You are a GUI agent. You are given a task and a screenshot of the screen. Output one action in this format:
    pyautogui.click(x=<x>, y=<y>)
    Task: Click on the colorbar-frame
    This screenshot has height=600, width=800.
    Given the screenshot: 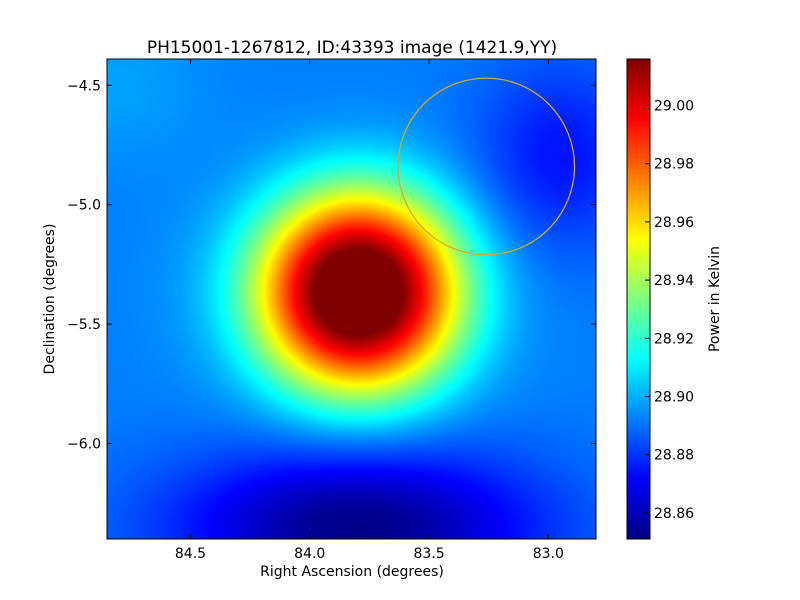 What is the action you would take?
    pyautogui.click(x=638, y=299)
    